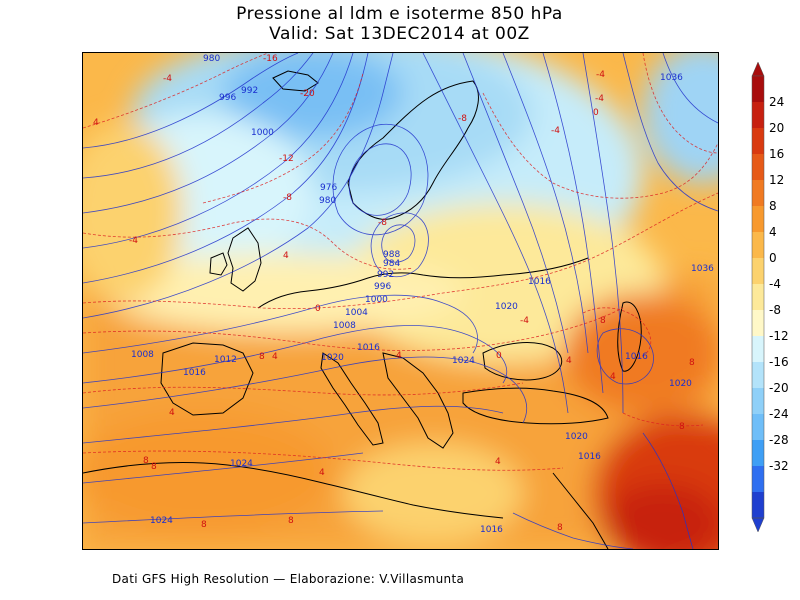 This screenshot has width=800, height=600. What do you see at coordinates (391, 264) in the screenshot?
I see `isobar-label: 984` at bounding box center [391, 264].